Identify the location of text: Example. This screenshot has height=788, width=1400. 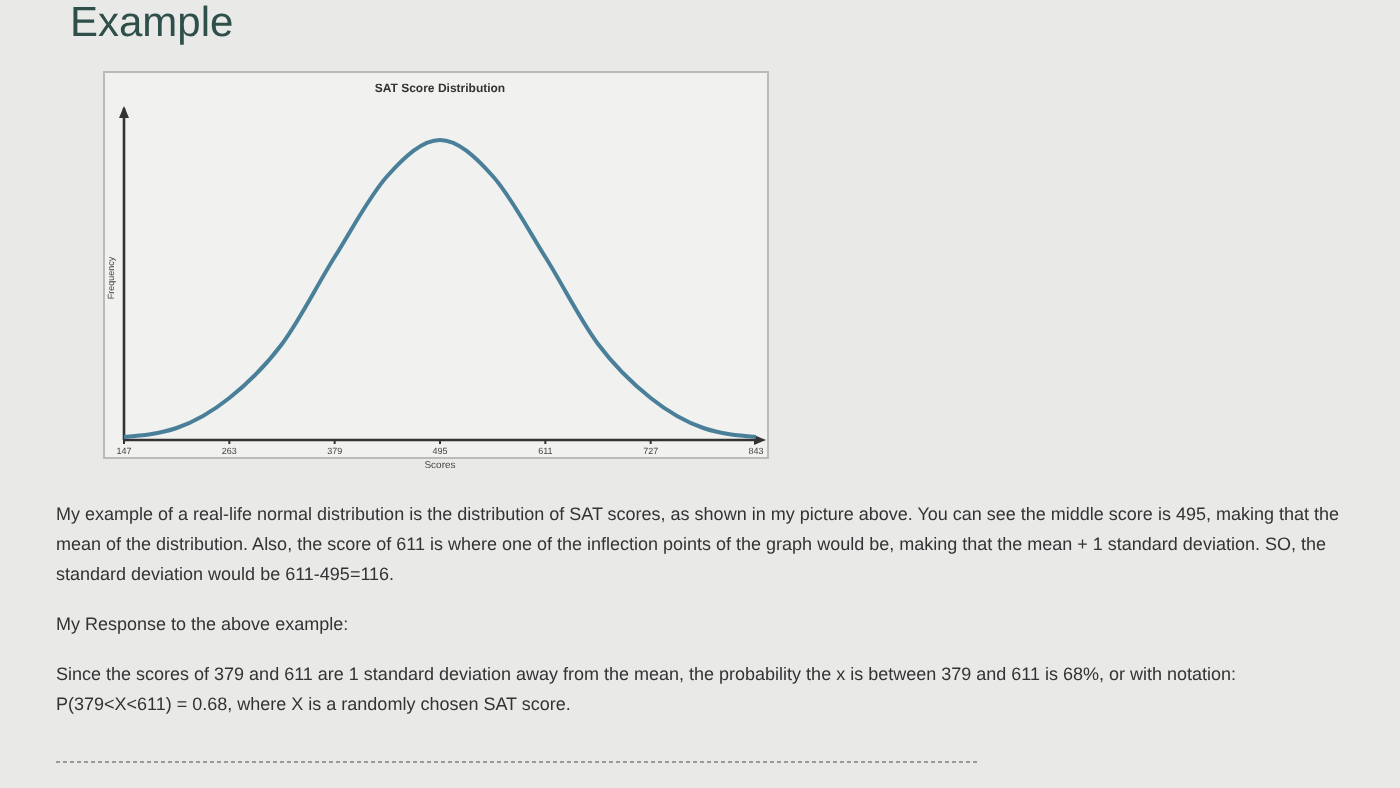
(152, 24).